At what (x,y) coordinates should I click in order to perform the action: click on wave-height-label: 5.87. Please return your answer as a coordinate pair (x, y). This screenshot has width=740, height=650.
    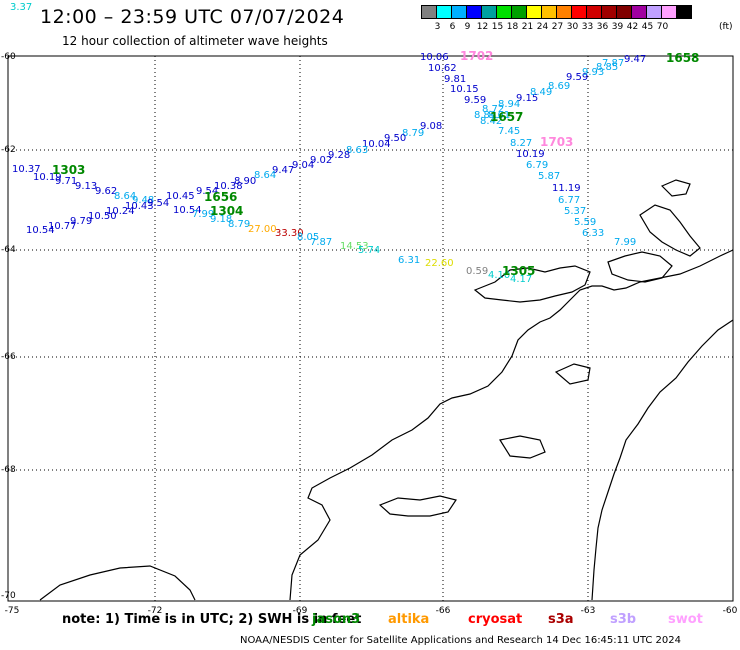
    Looking at the image, I should click on (549, 176).